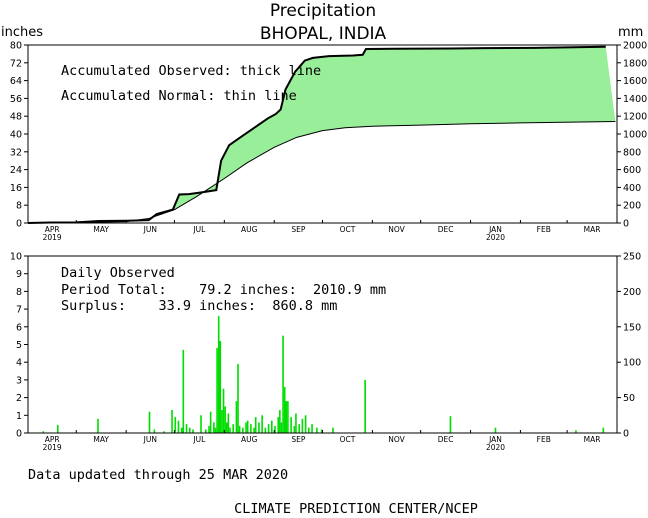 The width and height of the screenshot is (648, 518). I want to click on credit-text: CLIMATE PREDICTION CENTER/NCEP, so click(356, 509).